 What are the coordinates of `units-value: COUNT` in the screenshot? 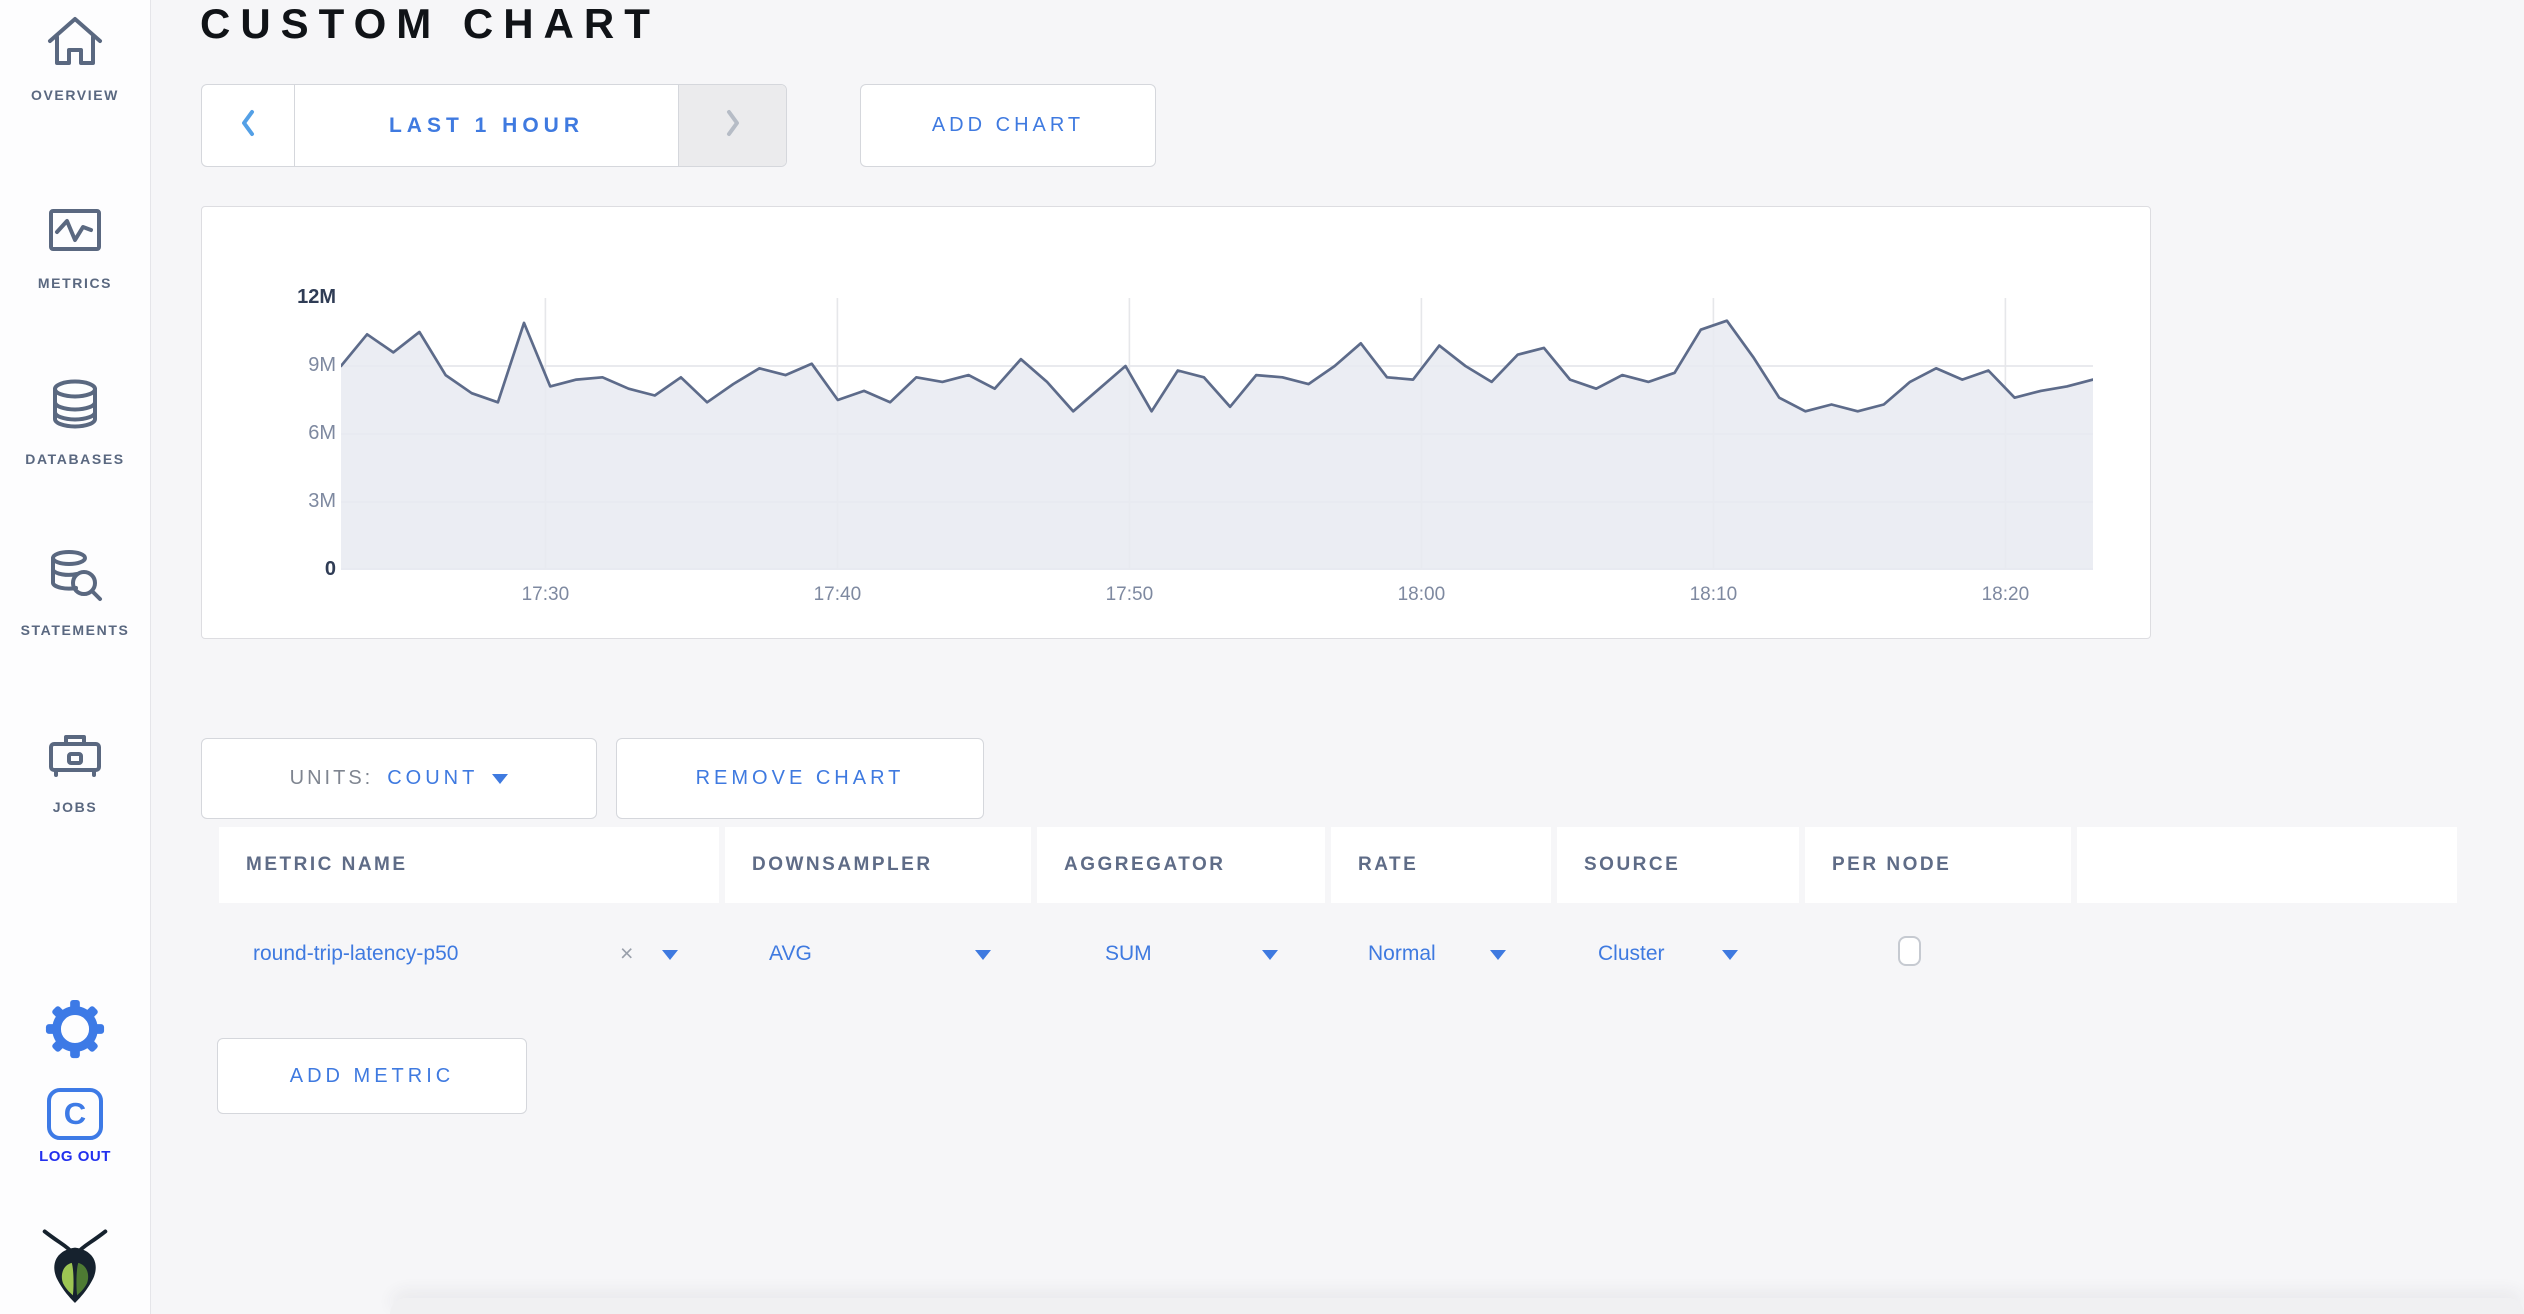 It's located at (433, 778).